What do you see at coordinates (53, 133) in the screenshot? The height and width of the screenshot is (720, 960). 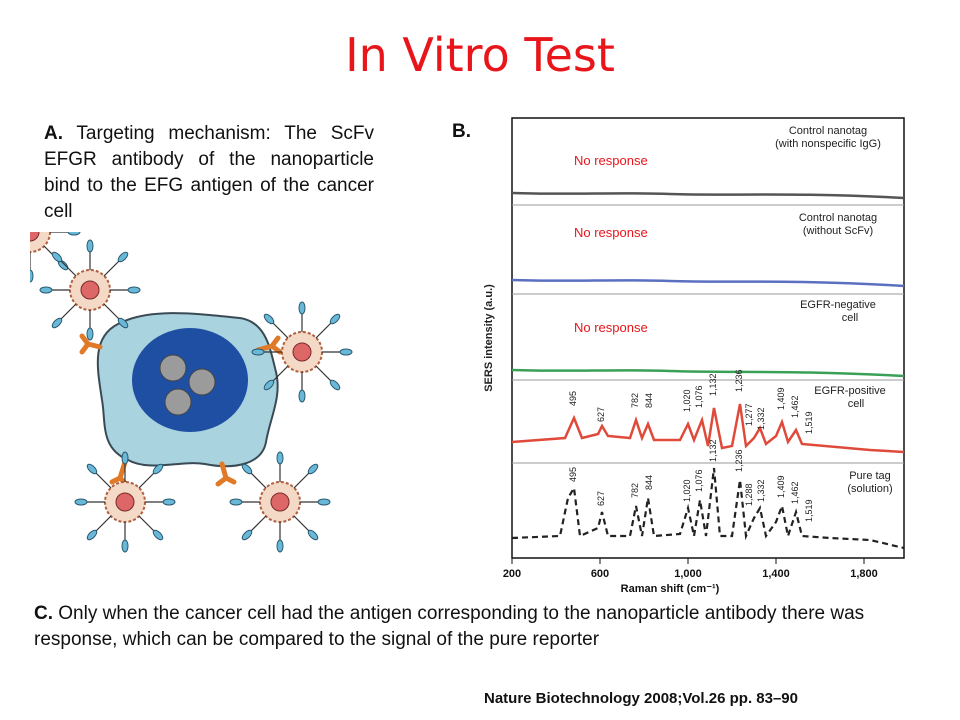 I see `caption-a-letter: A.` at bounding box center [53, 133].